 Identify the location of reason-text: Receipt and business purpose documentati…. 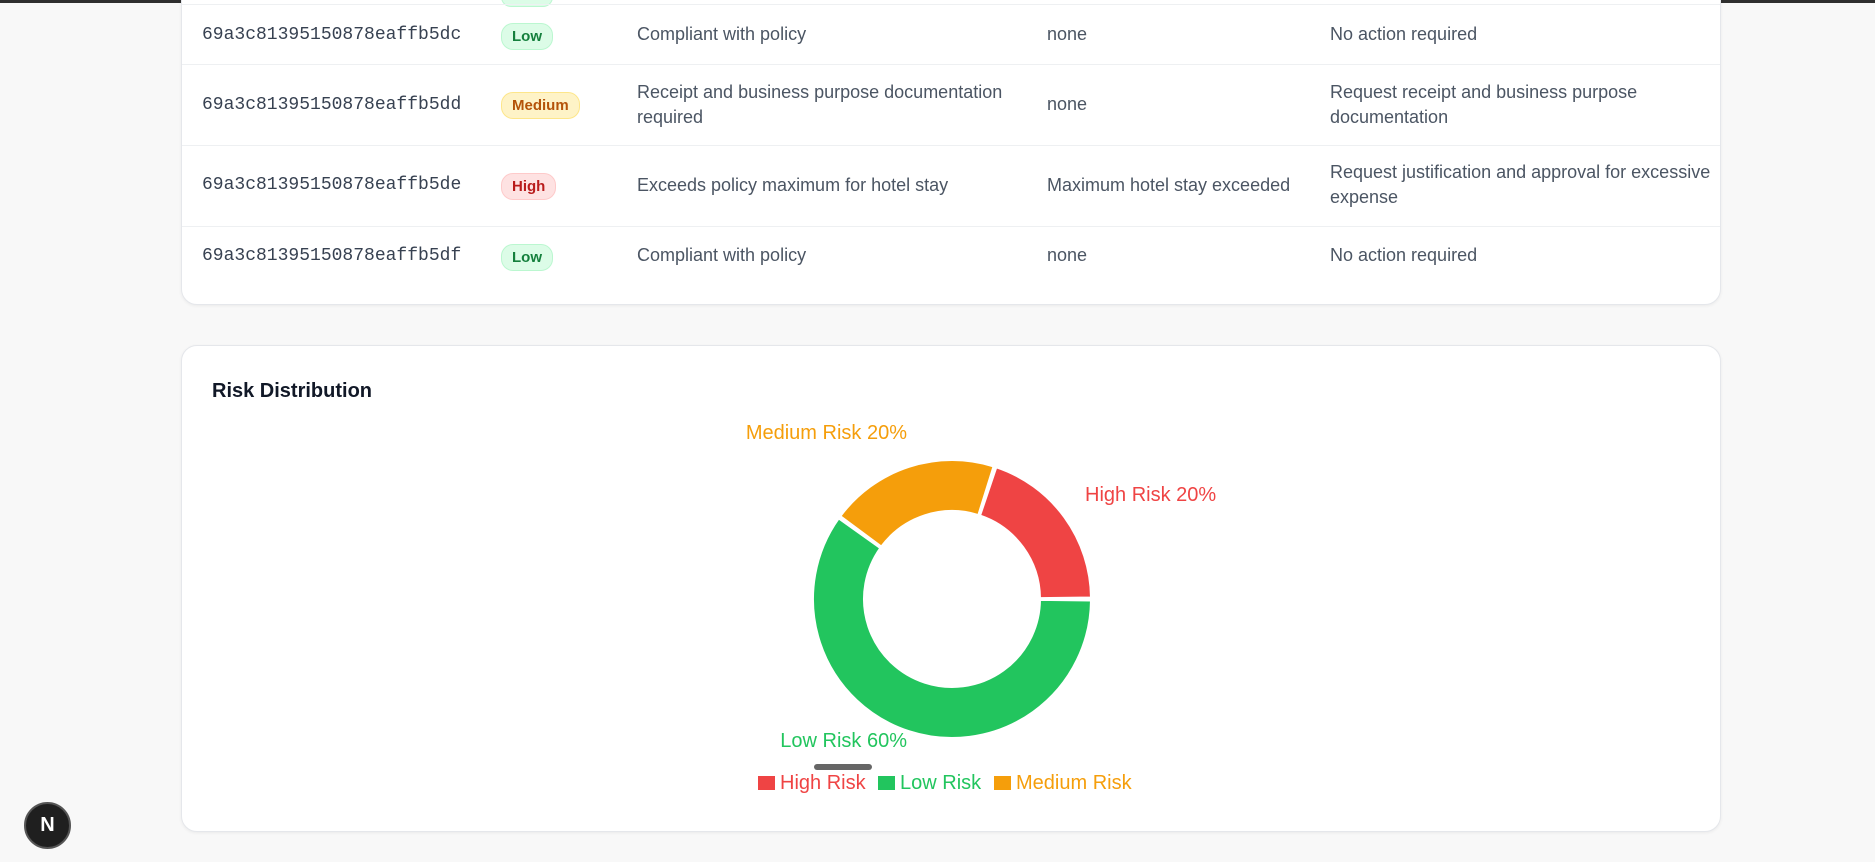
(820, 104).